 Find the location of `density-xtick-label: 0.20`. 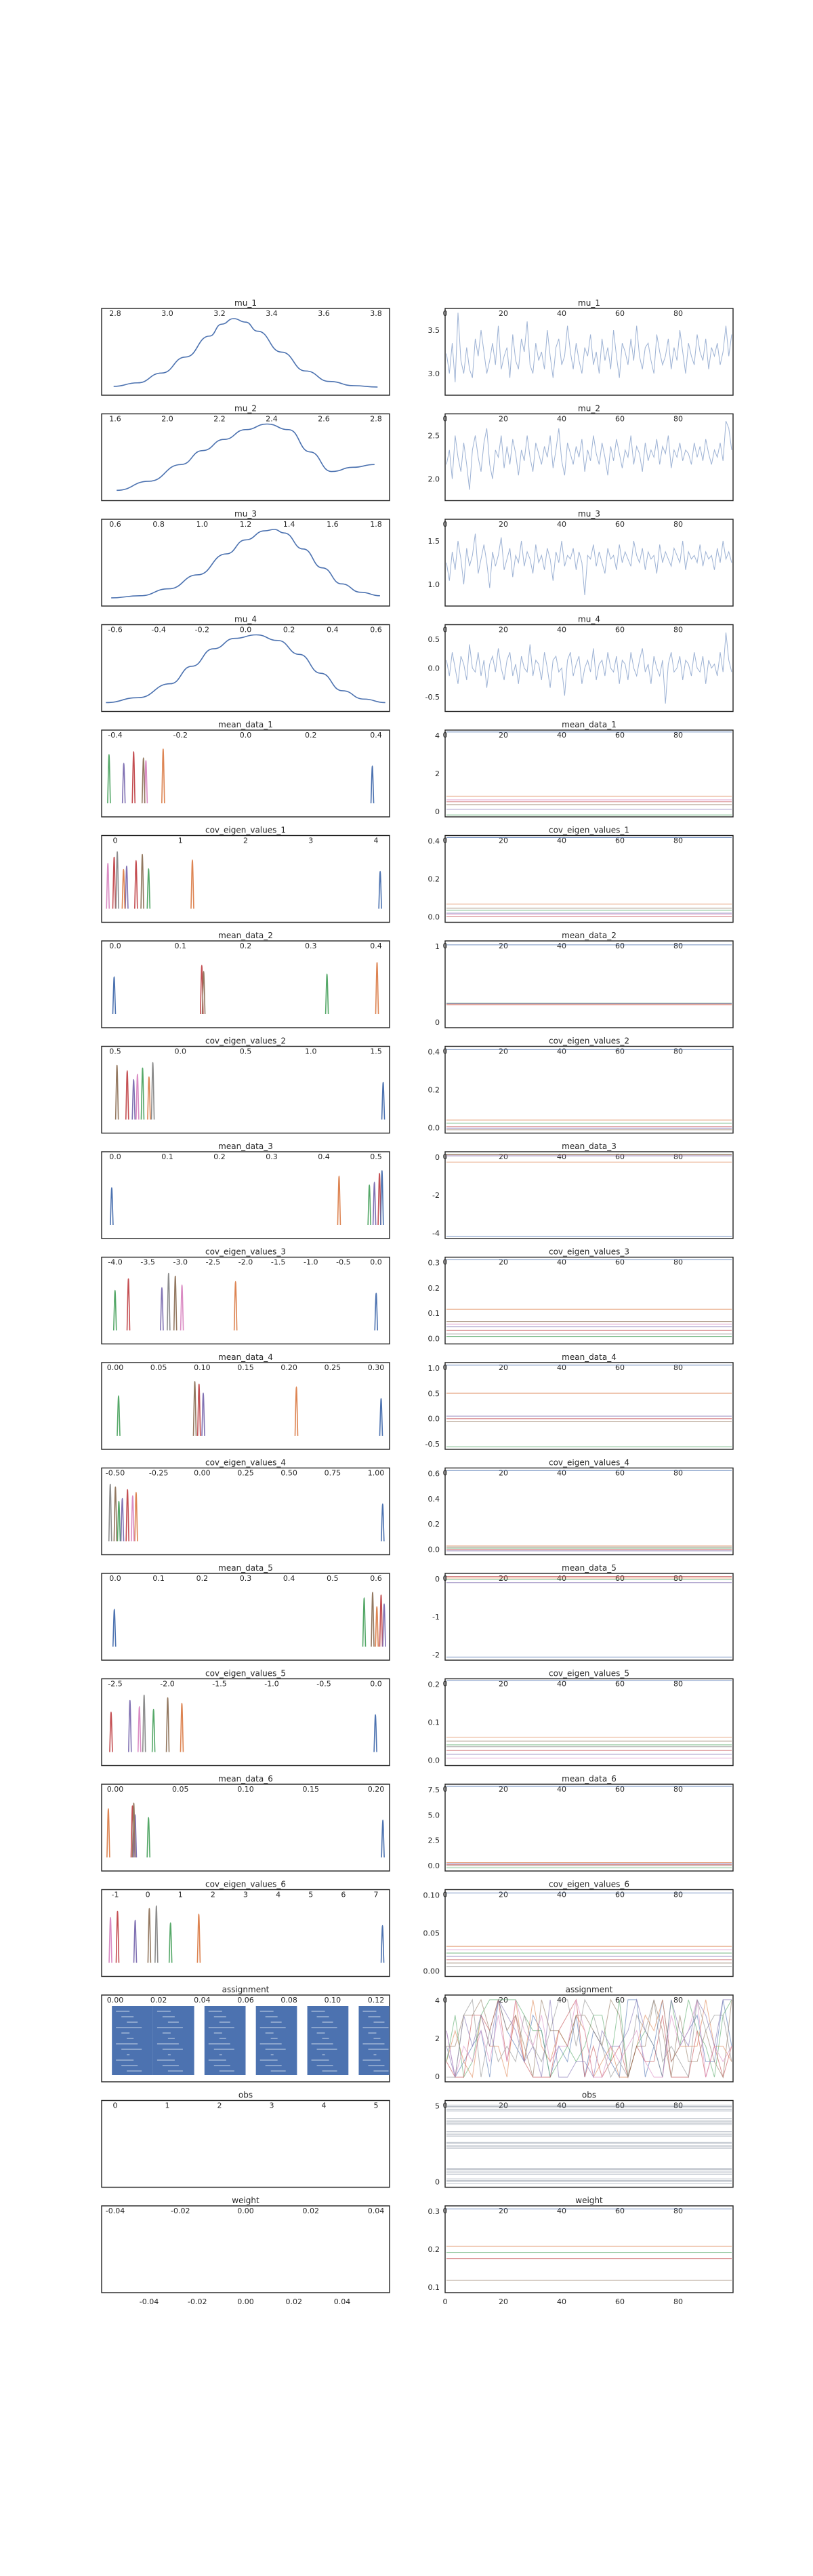

density-xtick-label: 0.20 is located at coordinates (288, 1367).